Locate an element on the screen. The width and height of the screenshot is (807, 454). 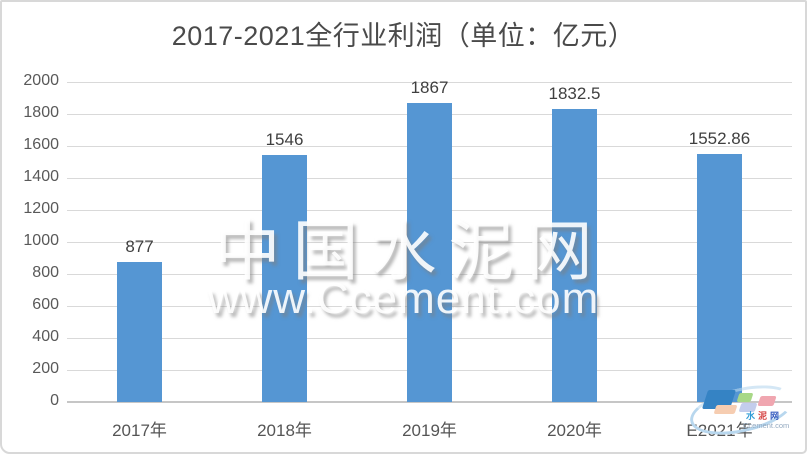
y-tick-label: 400 is located at coordinates (45, 336).